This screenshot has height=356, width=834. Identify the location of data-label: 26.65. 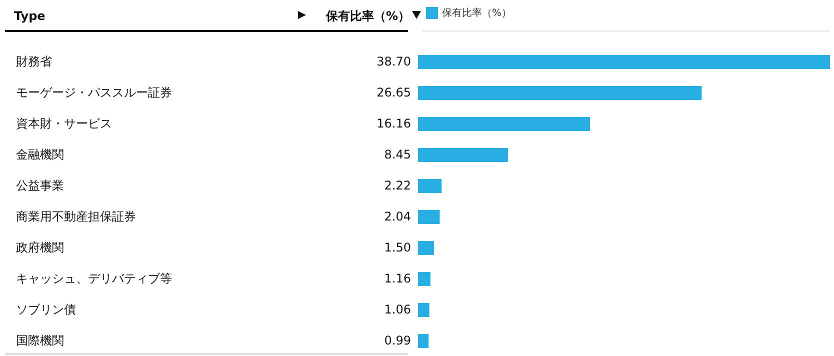
(393, 93).